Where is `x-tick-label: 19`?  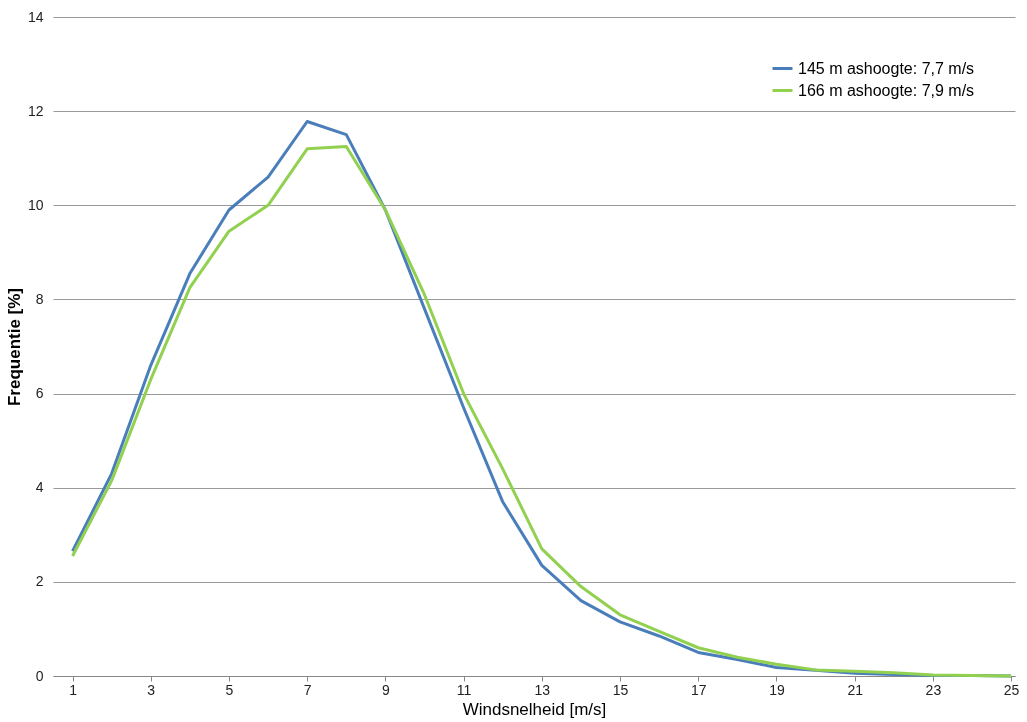
x-tick-label: 19 is located at coordinates (777, 689).